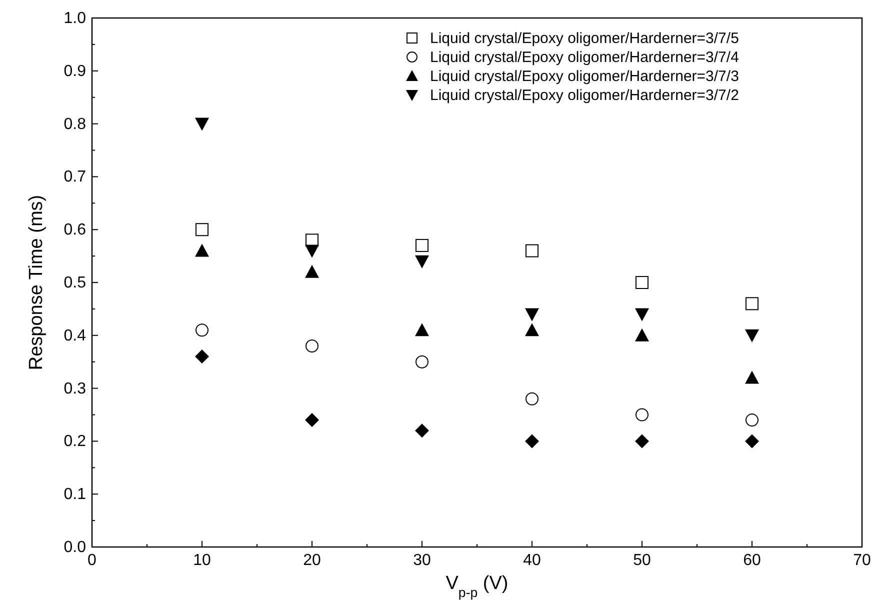  Describe the element at coordinates (75, 547) in the screenshot. I see `y-tick-label: 0.0` at that location.